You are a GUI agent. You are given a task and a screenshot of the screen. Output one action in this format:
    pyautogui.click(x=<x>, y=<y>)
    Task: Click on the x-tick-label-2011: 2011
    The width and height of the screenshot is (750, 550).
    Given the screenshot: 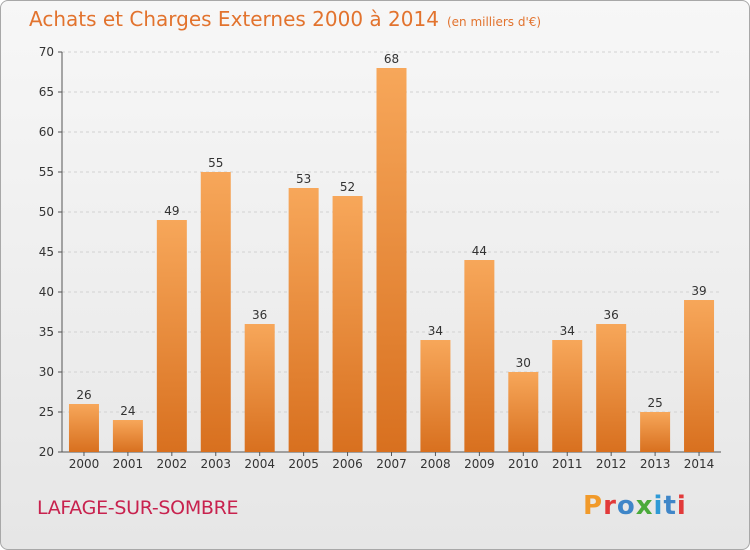 What is the action you would take?
    pyautogui.click(x=567, y=464)
    